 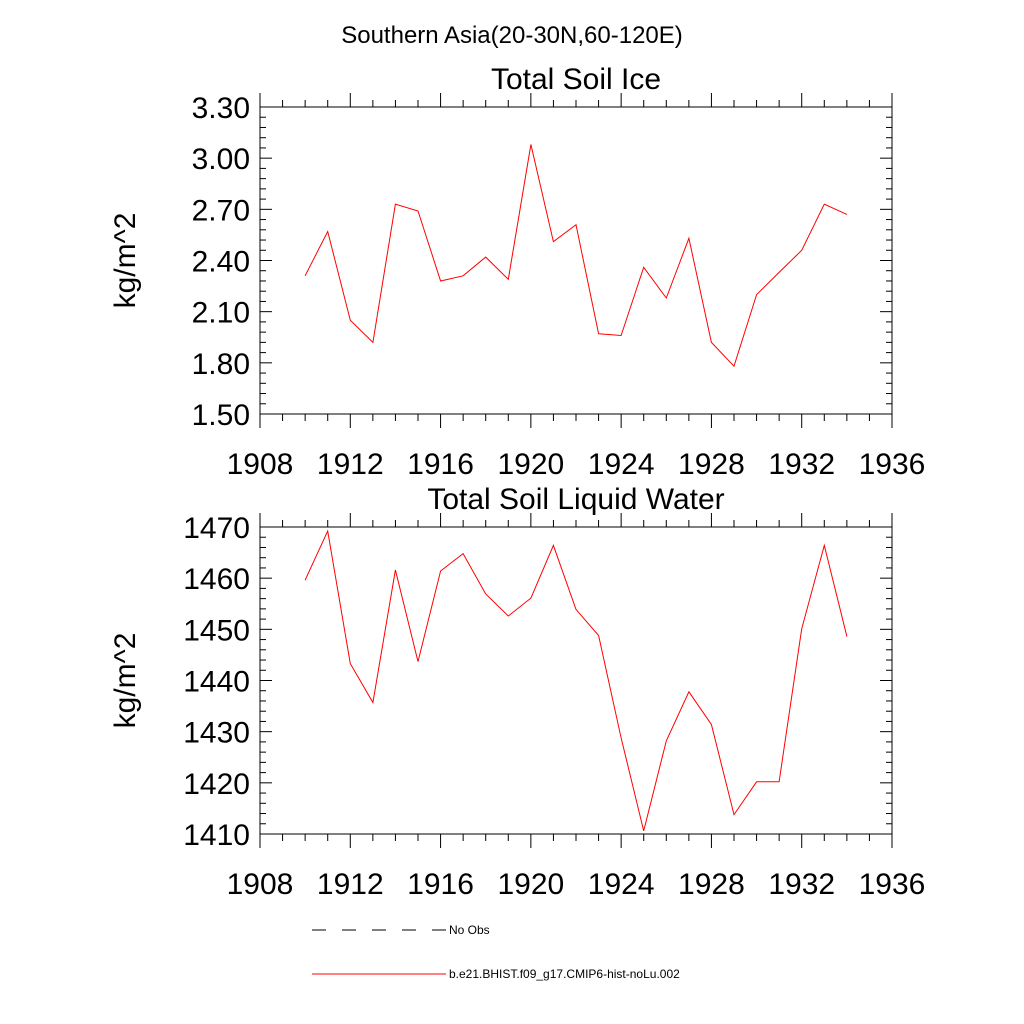 I want to click on legend-model-label: b.e21.BHIST.f09_g17.CMIP6-hist-noLu.002, so click(x=564, y=974).